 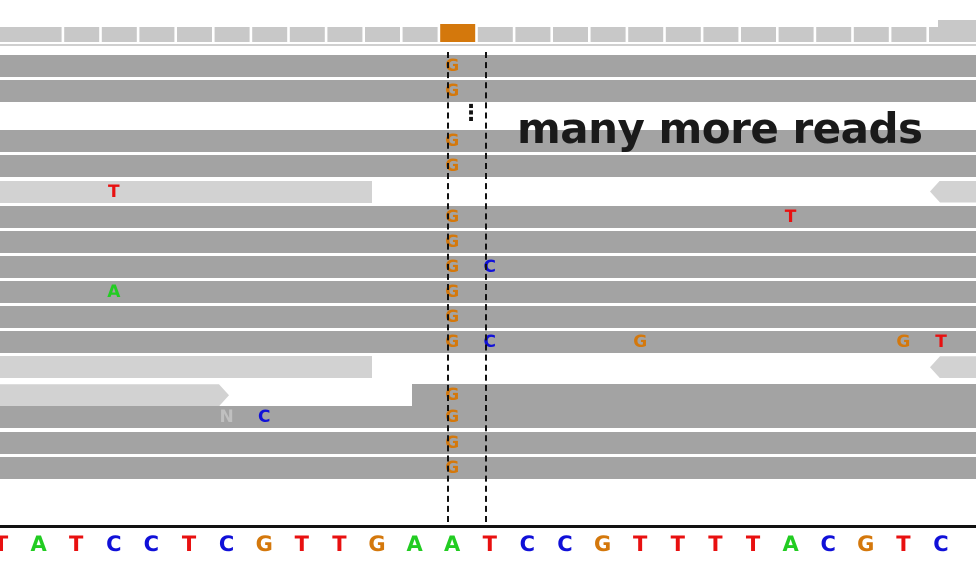 I want to click on coverage-baseline, so click(x=488, y=45).